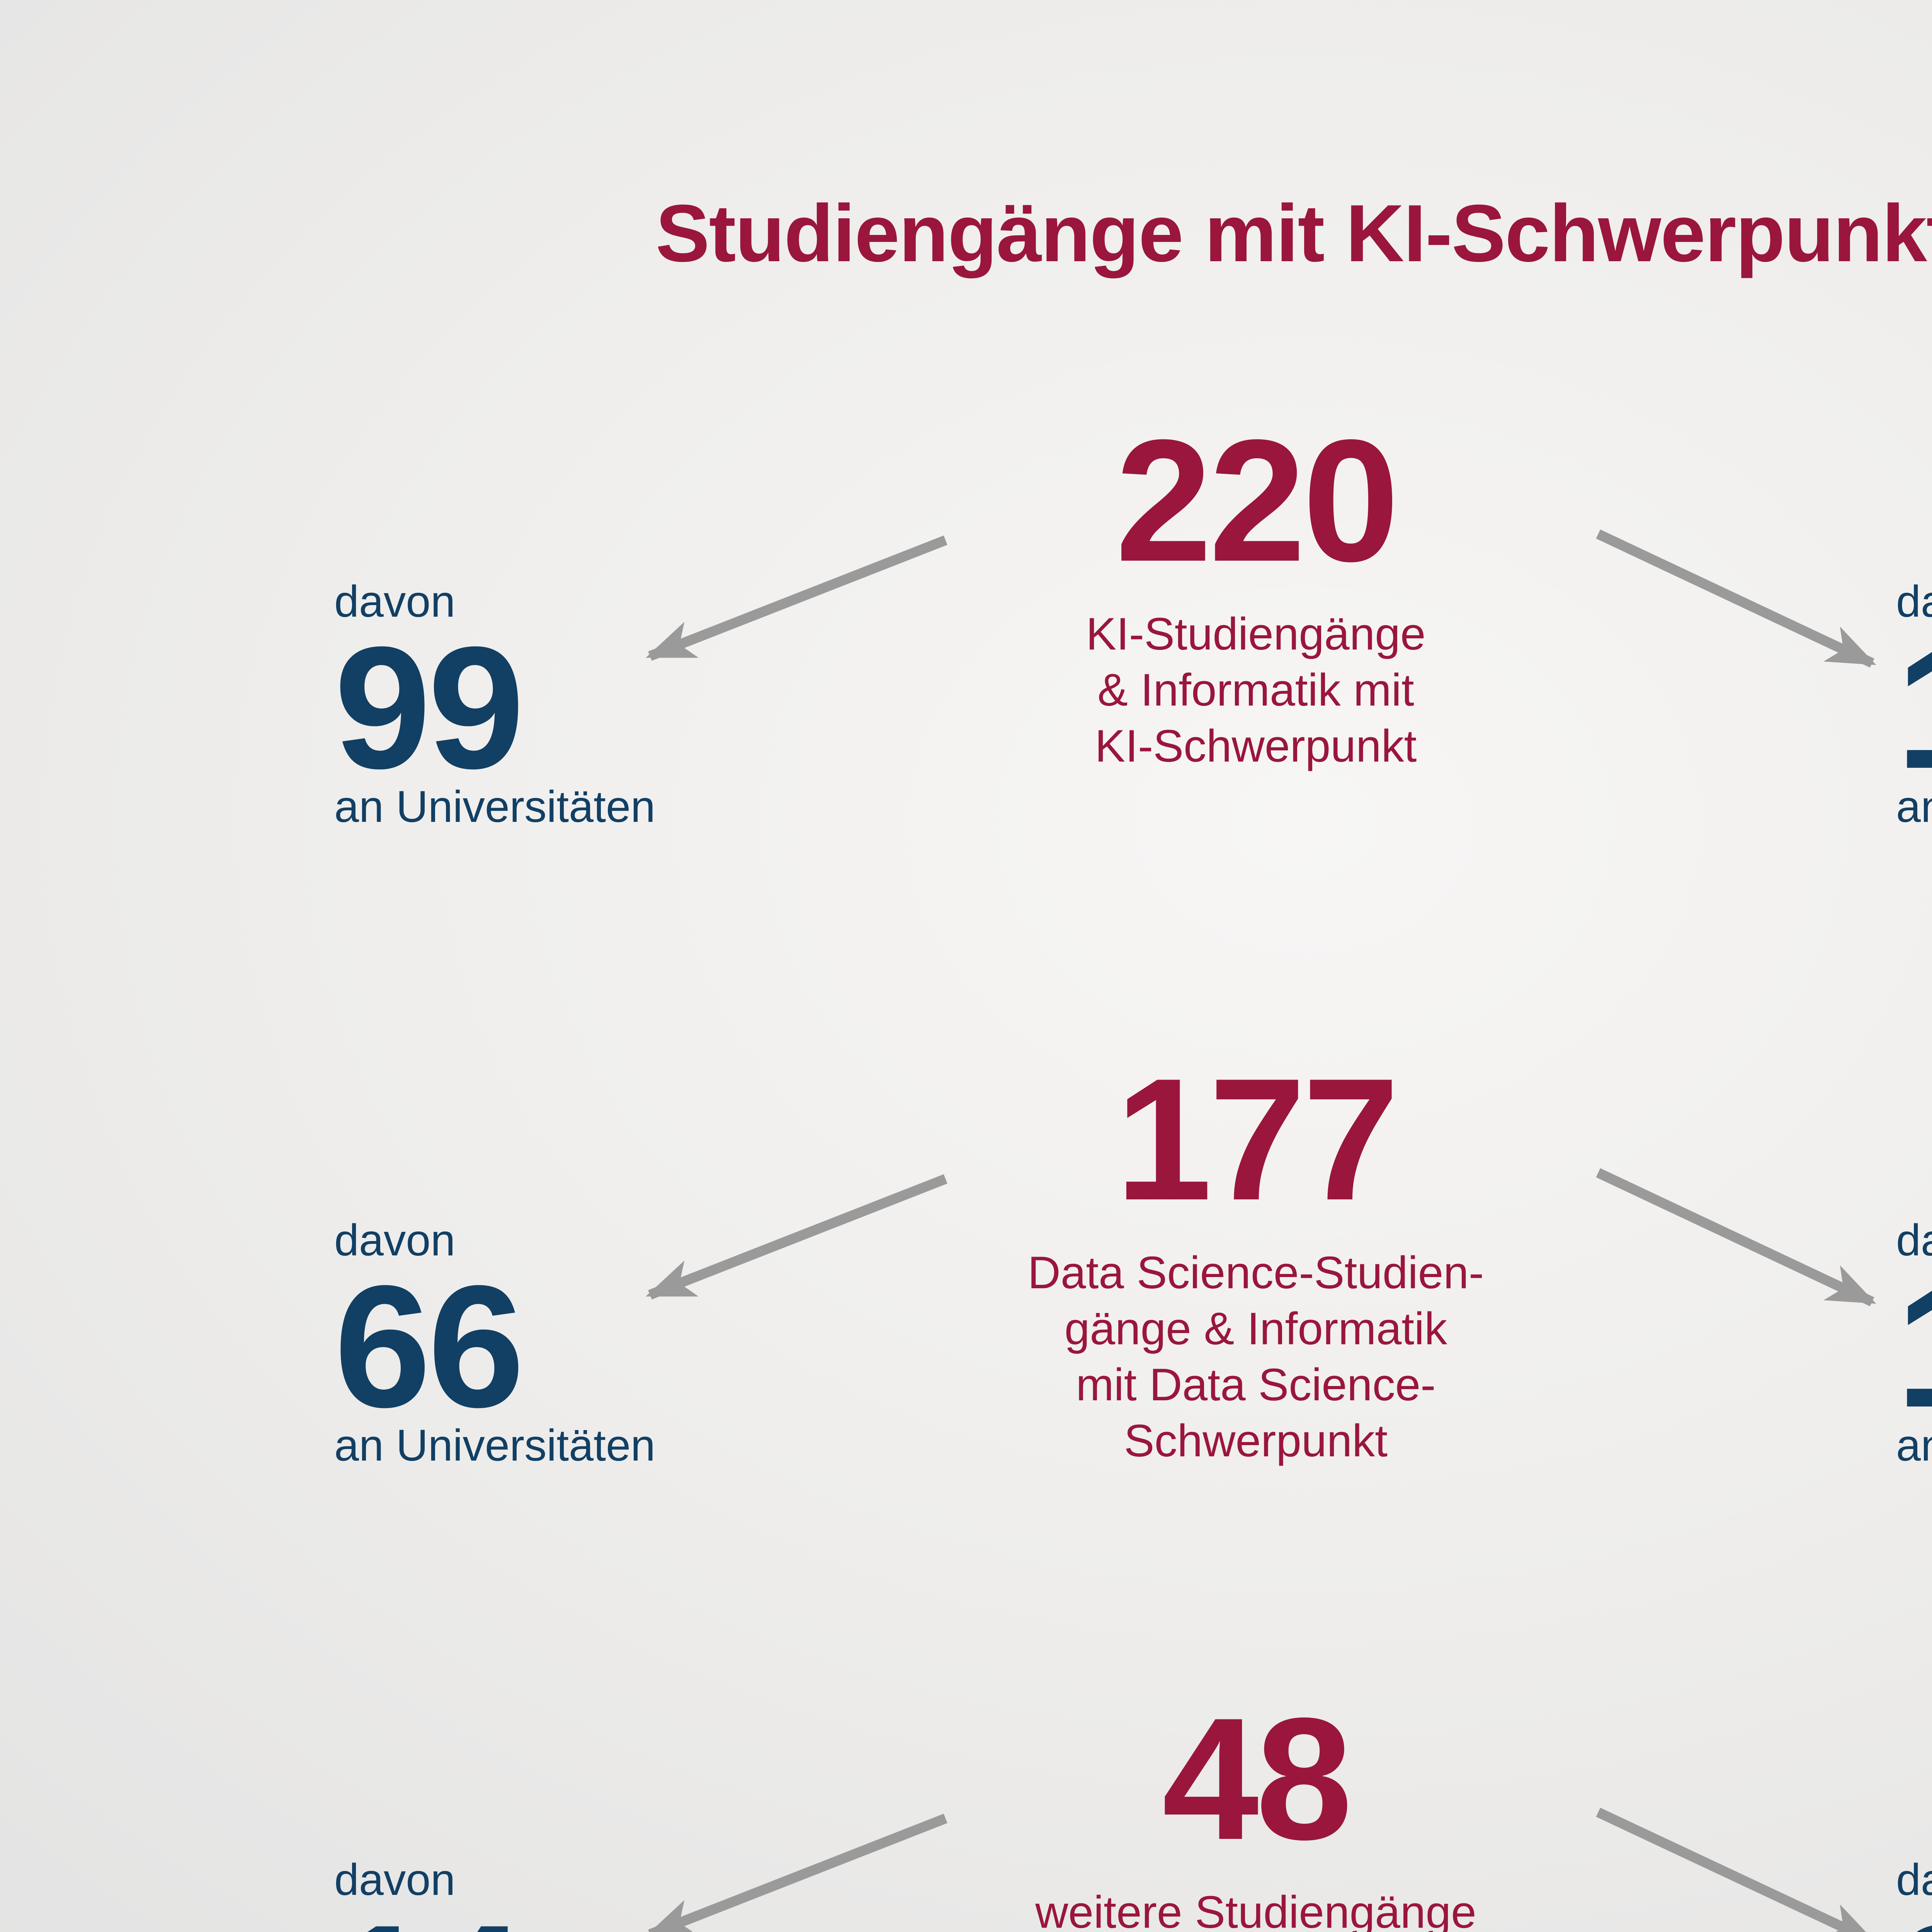  What do you see at coordinates (1736, 1237) in the screenshot?
I see `arrow-row2-right` at bounding box center [1736, 1237].